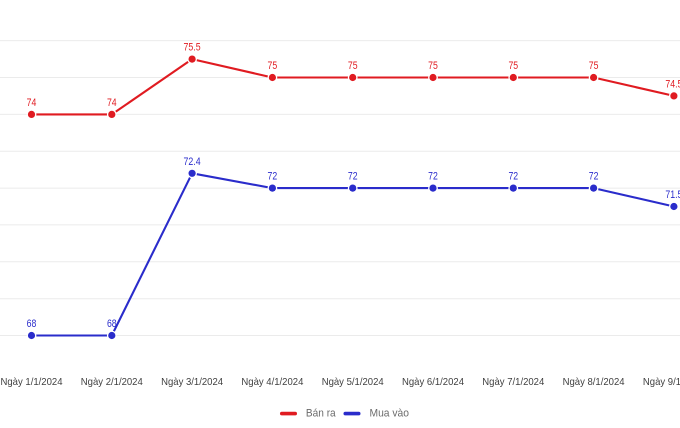 This screenshot has height=428, width=680. I want to click on svg-text: 74.5, so click(672, 84).